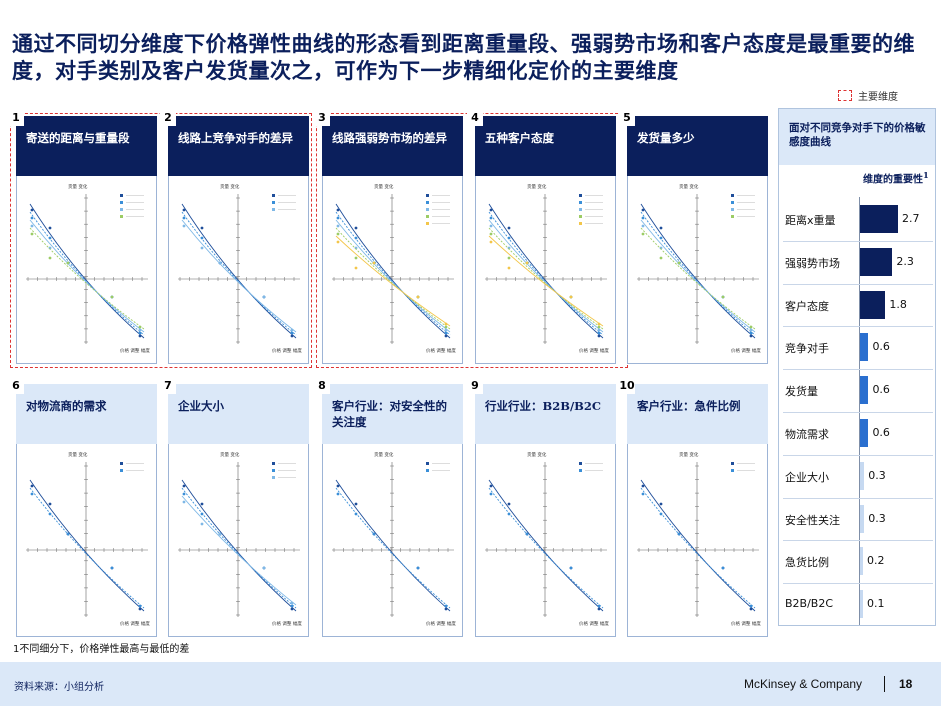 Image resolution: width=941 pixels, height=706 pixels. Describe the element at coordinates (807, 434) in the screenshot. I see `bar-category-label: 物流需求` at that location.